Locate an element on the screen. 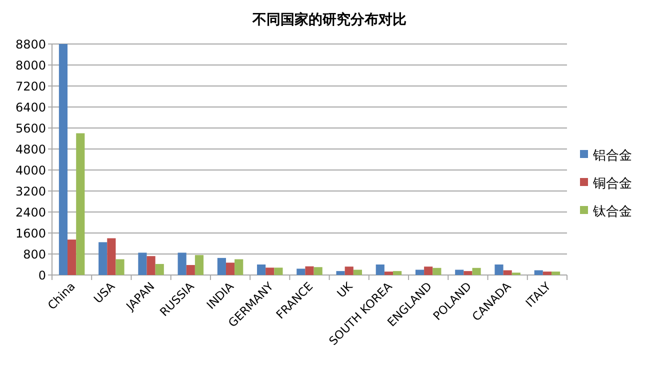 The image size is (650, 369). chart-title: 不同国家的研究分布对比 is located at coordinates (329, 19).